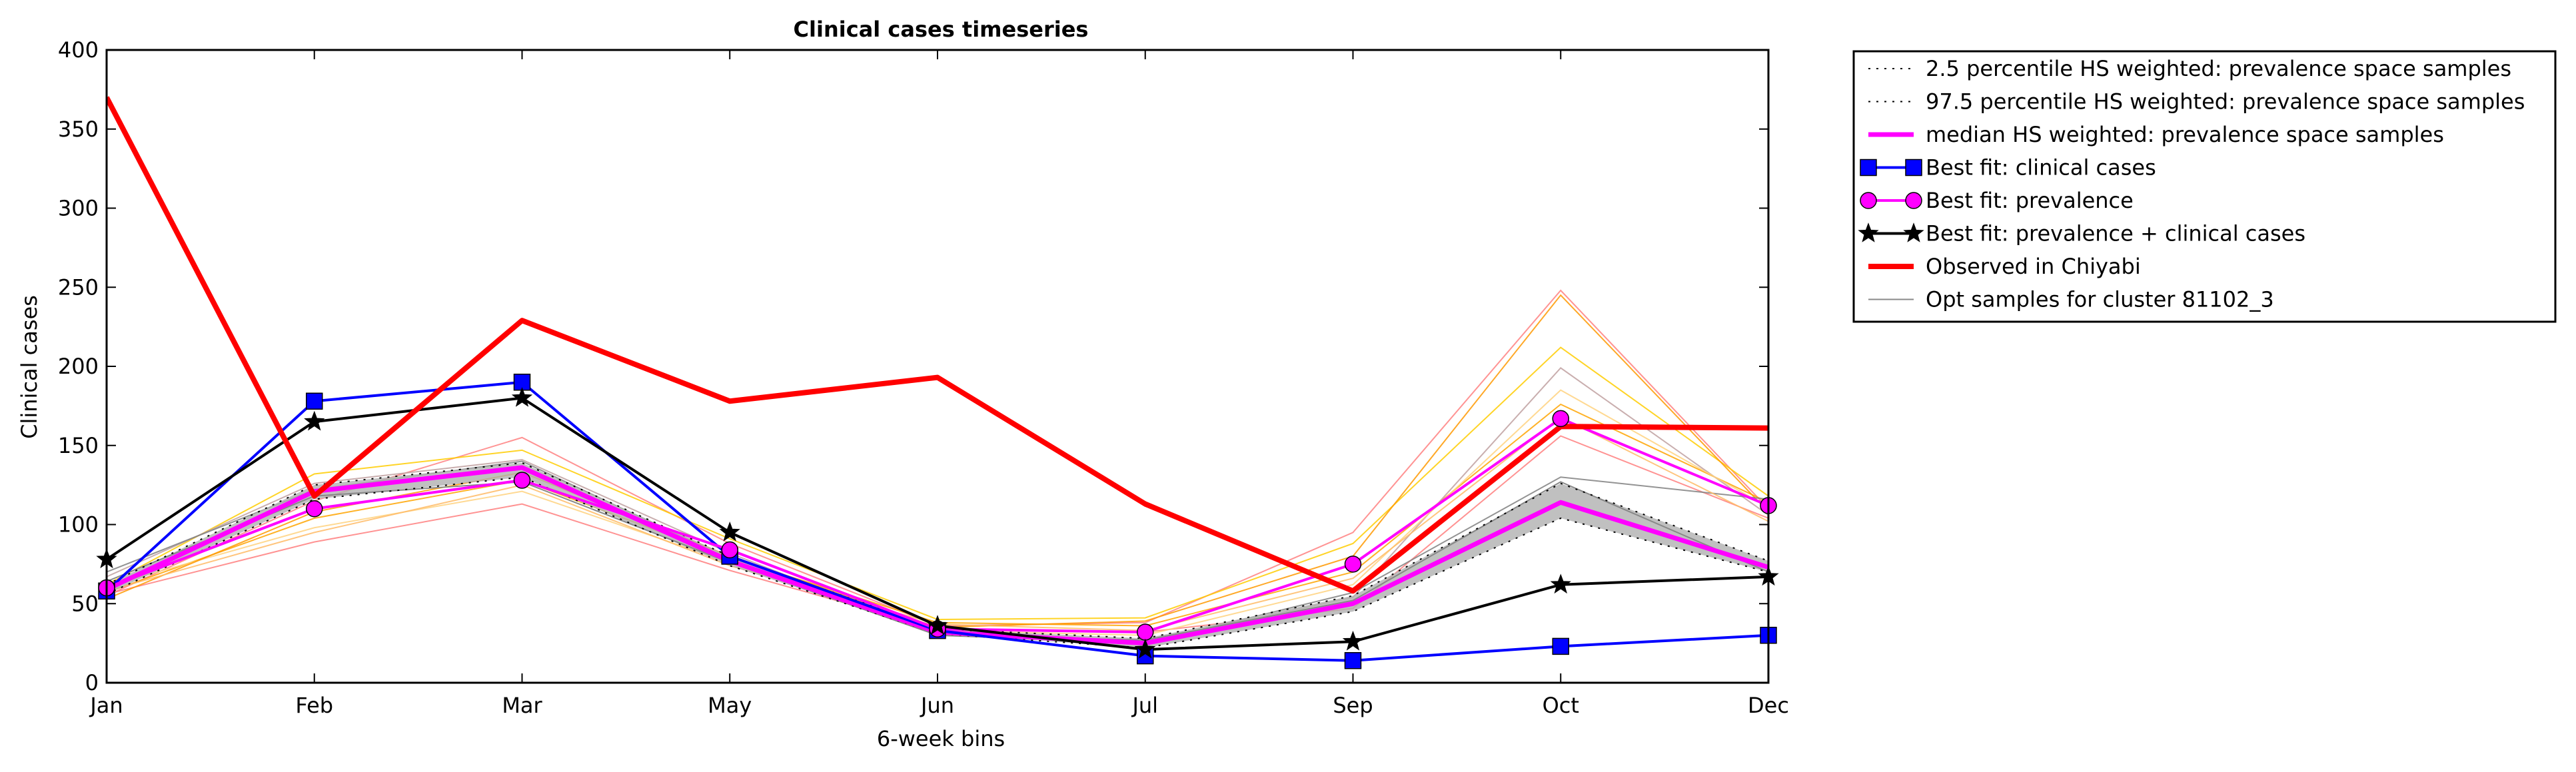 This screenshot has height=772, width=2576. Describe the element at coordinates (78, 50) in the screenshot. I see `y-tick-label: 400` at that location.